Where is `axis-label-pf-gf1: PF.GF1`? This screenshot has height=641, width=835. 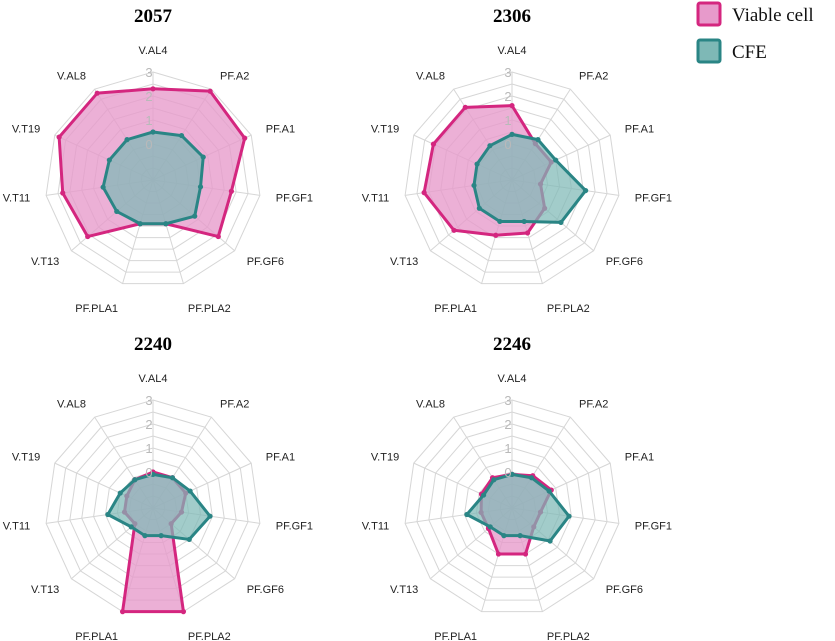 axis-label-pf-gf1: PF.GF1 is located at coordinates (294, 527).